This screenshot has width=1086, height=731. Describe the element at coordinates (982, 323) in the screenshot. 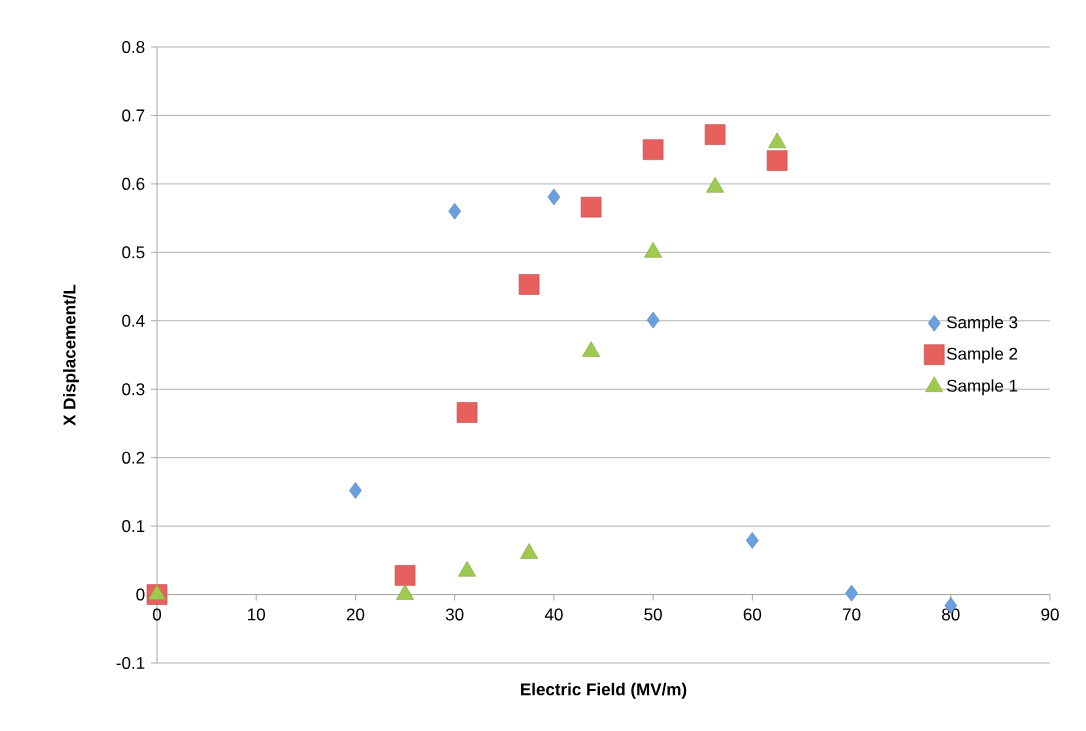

I see `legend-label: Sample 3` at that location.